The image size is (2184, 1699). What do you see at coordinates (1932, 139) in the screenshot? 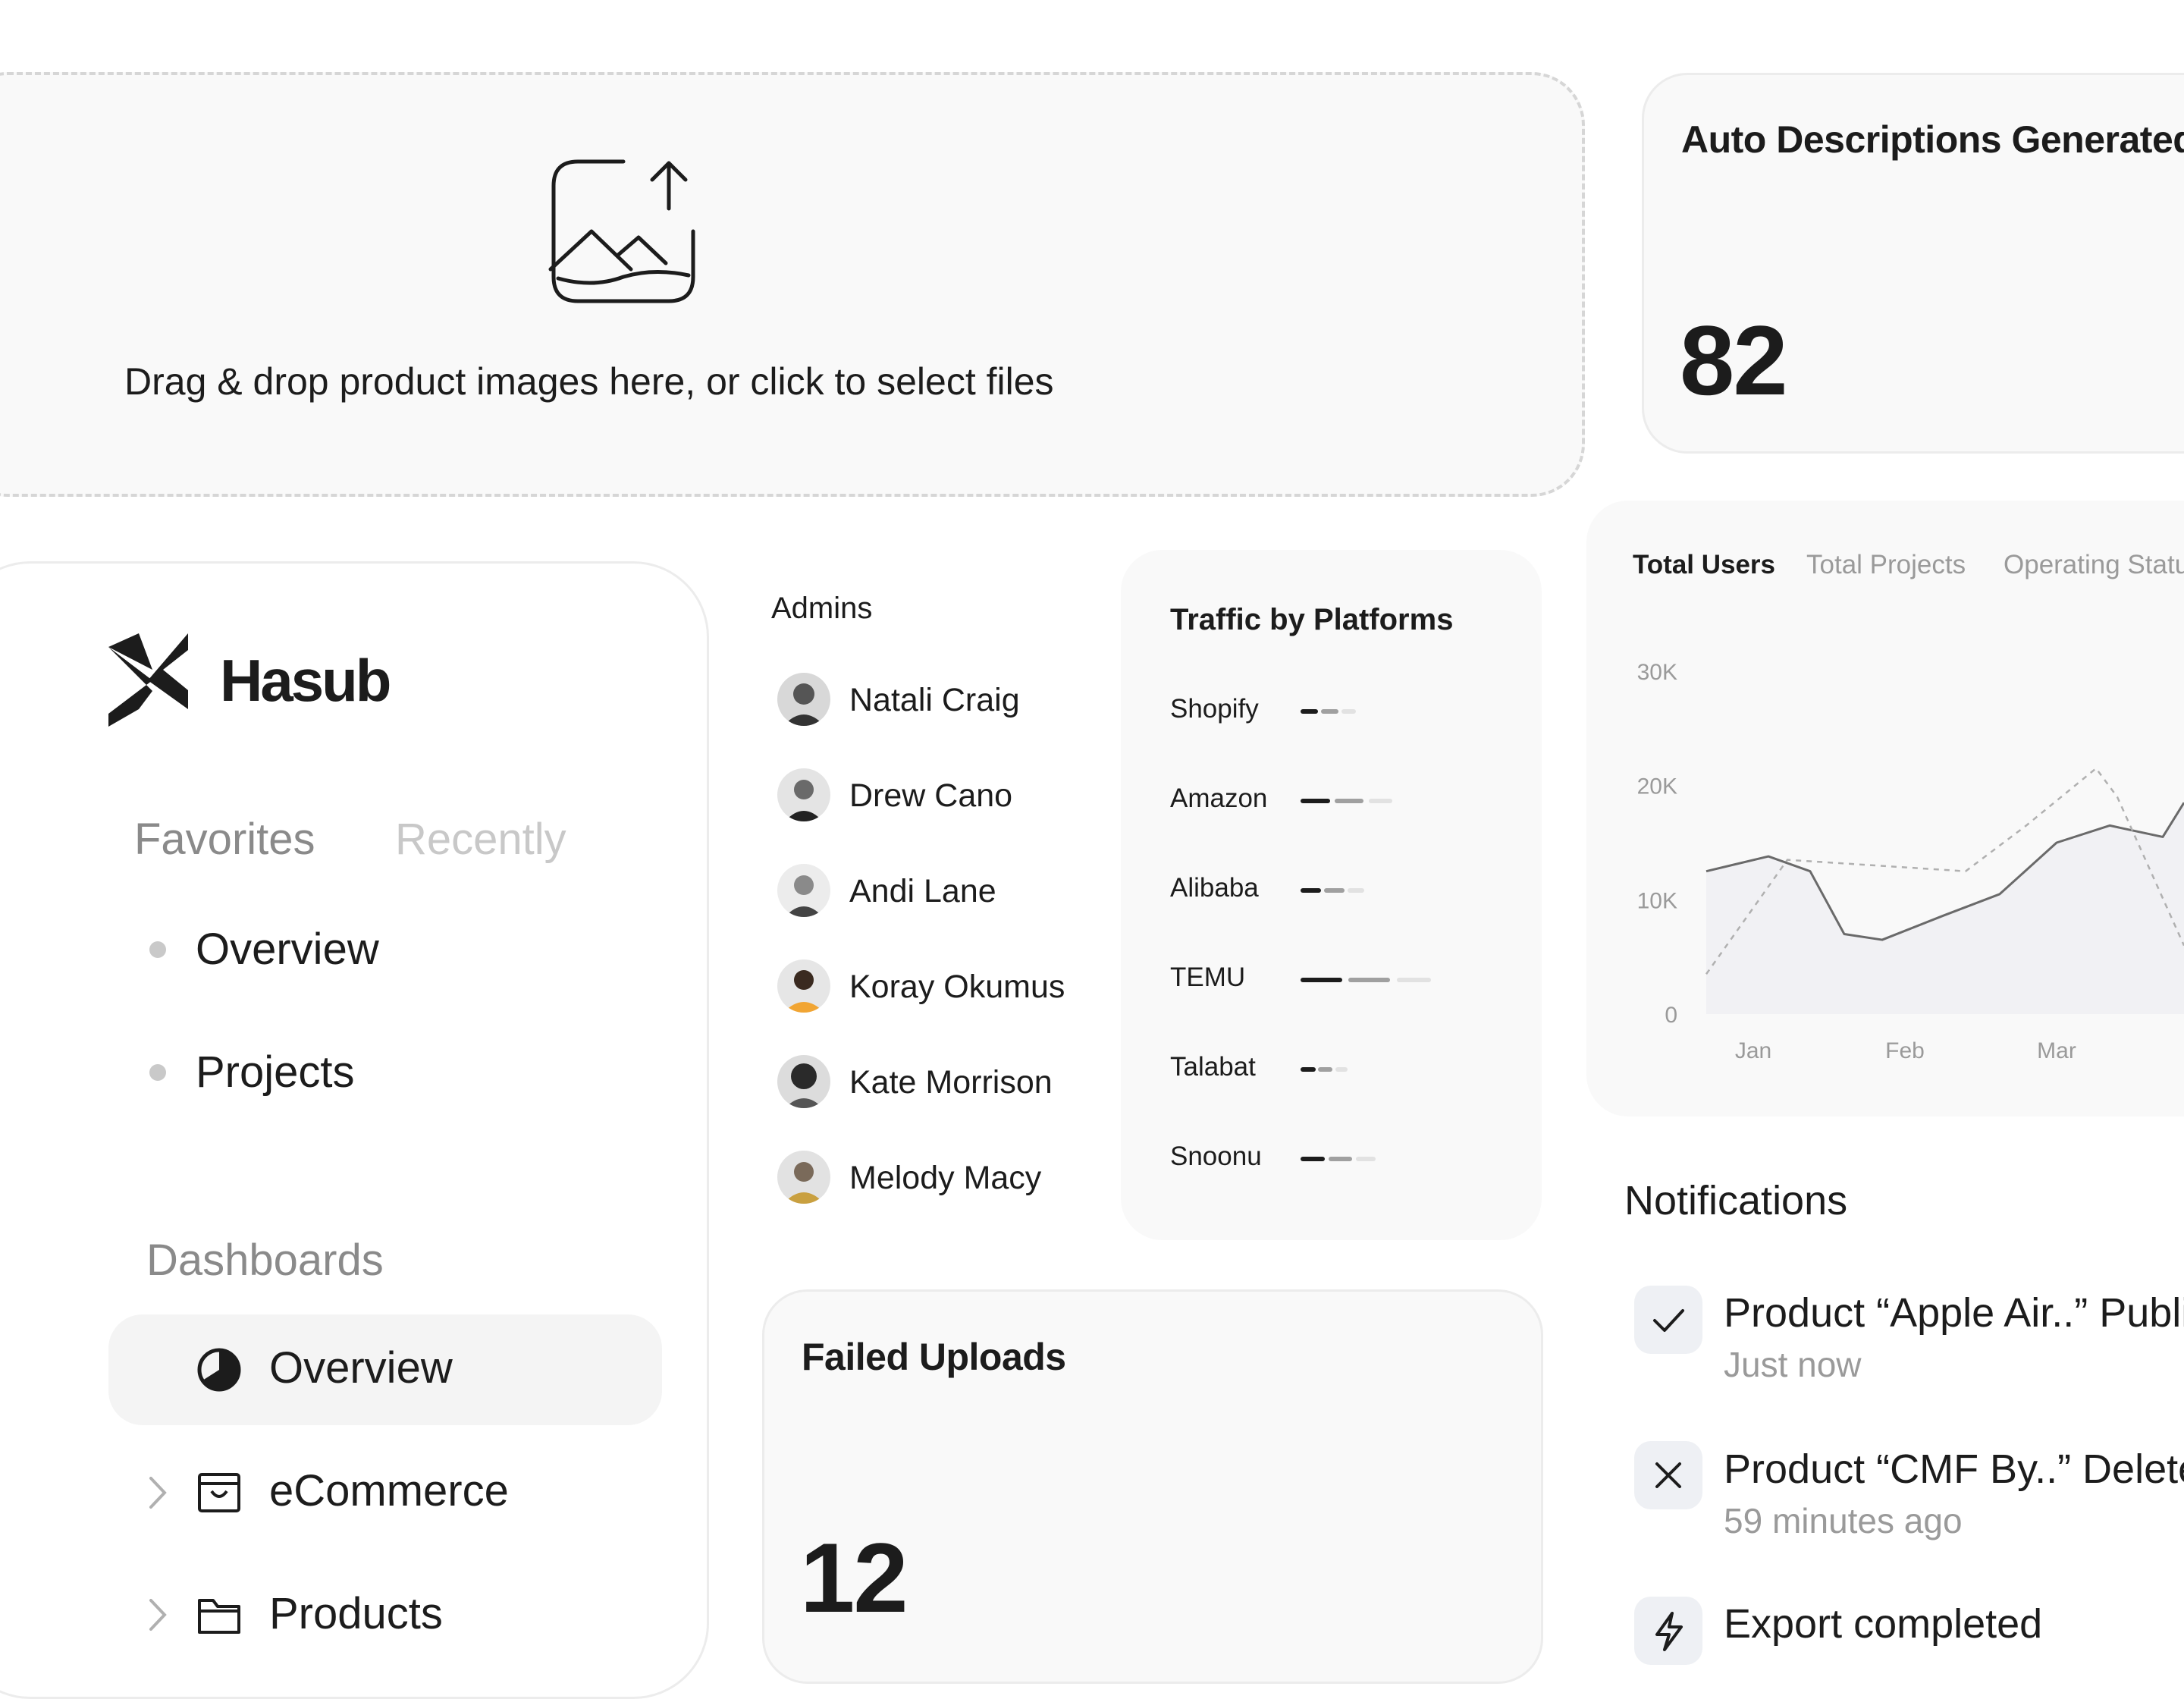
I see `auto-descriptions-title: Auto Descriptions Generated` at bounding box center [1932, 139].